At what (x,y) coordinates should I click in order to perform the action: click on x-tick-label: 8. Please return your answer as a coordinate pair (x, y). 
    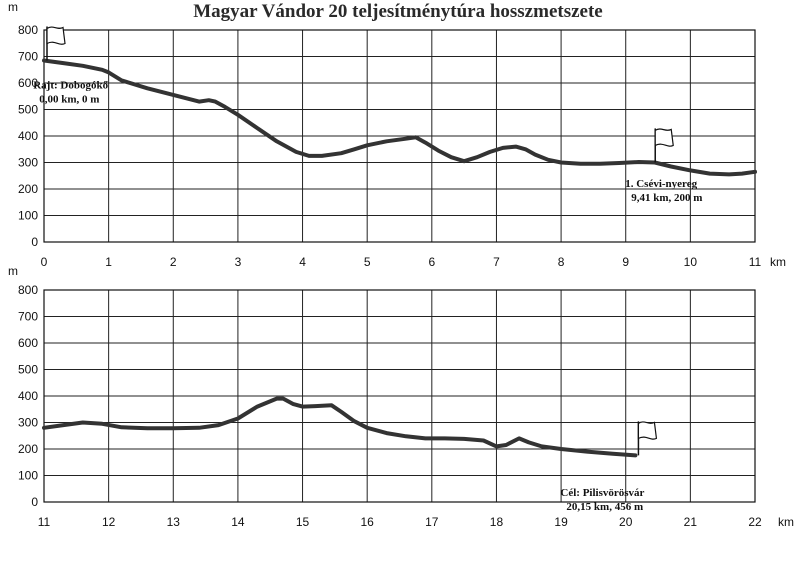
    Looking at the image, I should click on (561, 262).